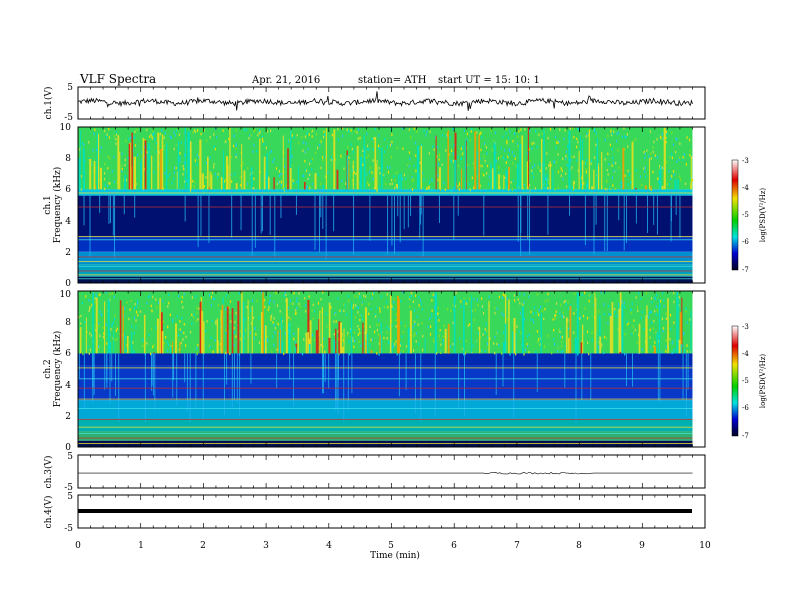 This screenshot has width=792, height=612. Describe the element at coordinates (66, 128) in the screenshot. I see `ch1-freq-tick-10: 10` at that location.